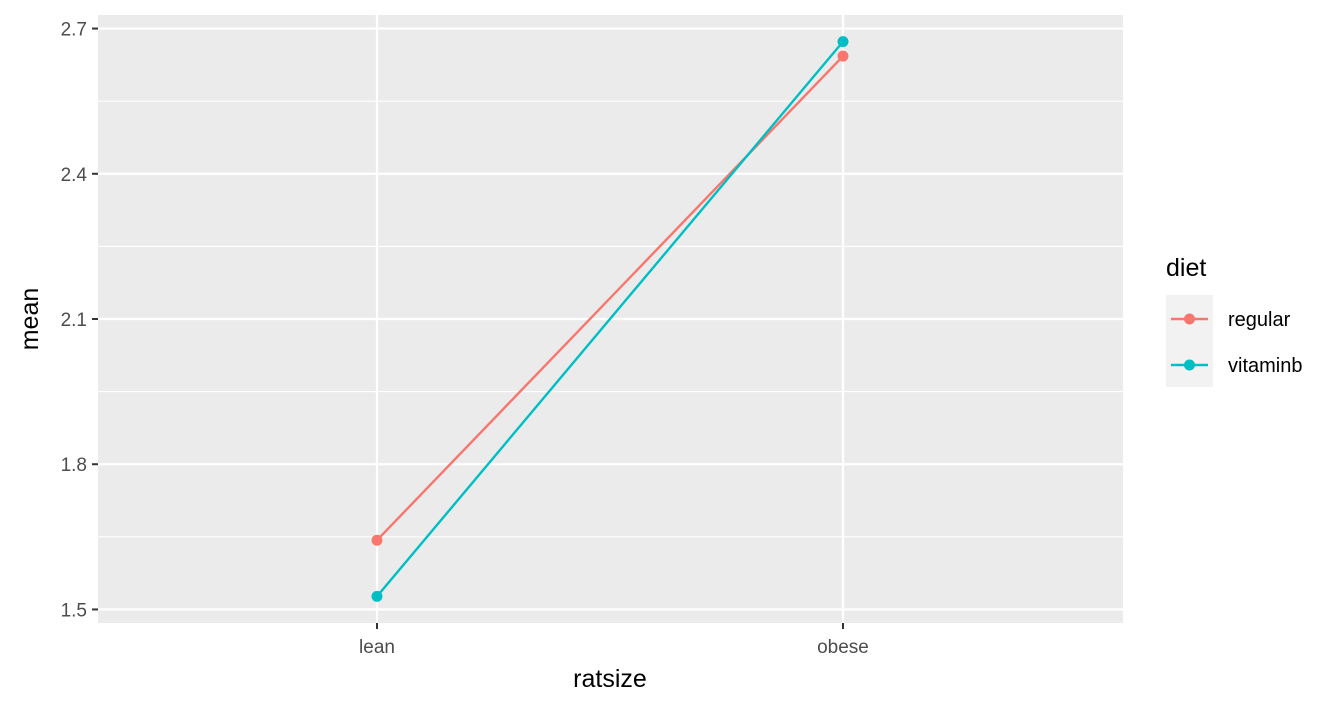 This screenshot has height=710, width=1344. Describe the element at coordinates (1265, 366) in the screenshot. I see `legend-label-vitaminb: vitaminb` at that location.